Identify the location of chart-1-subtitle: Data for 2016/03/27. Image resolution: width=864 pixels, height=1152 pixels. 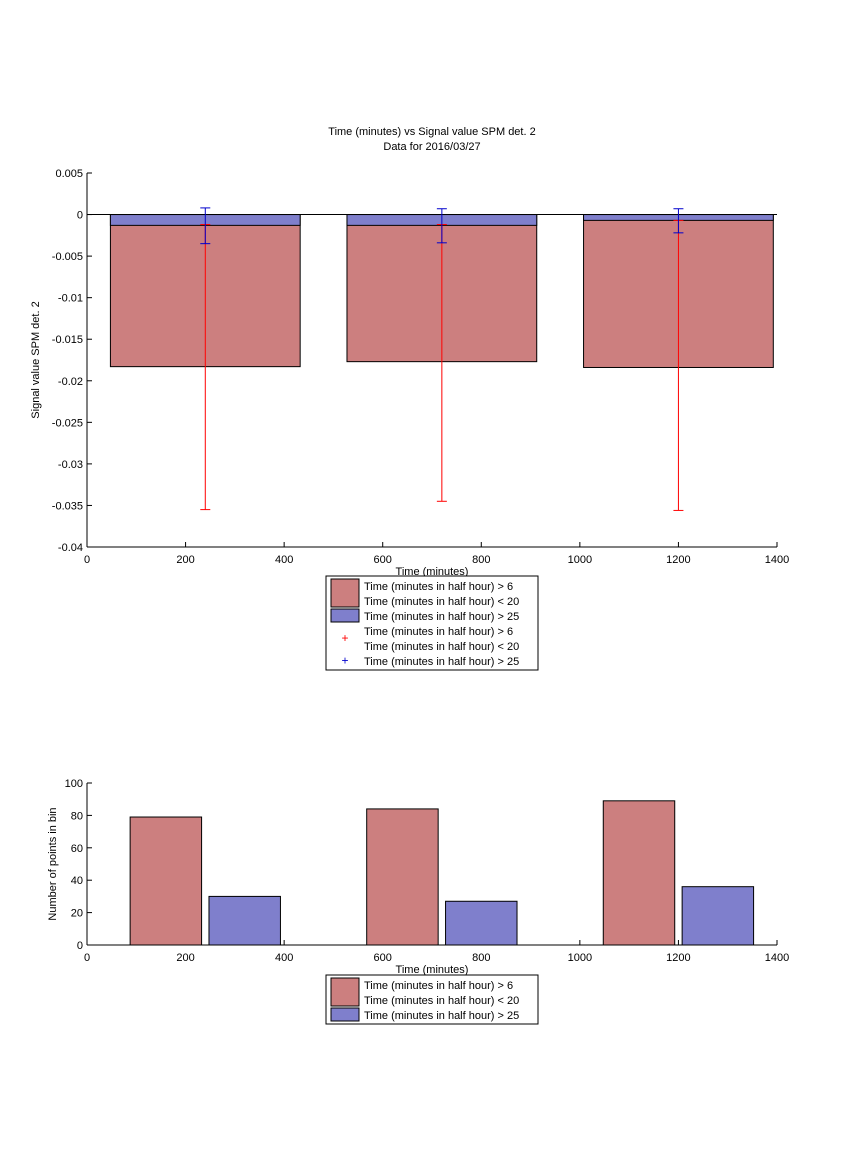
(431, 147).